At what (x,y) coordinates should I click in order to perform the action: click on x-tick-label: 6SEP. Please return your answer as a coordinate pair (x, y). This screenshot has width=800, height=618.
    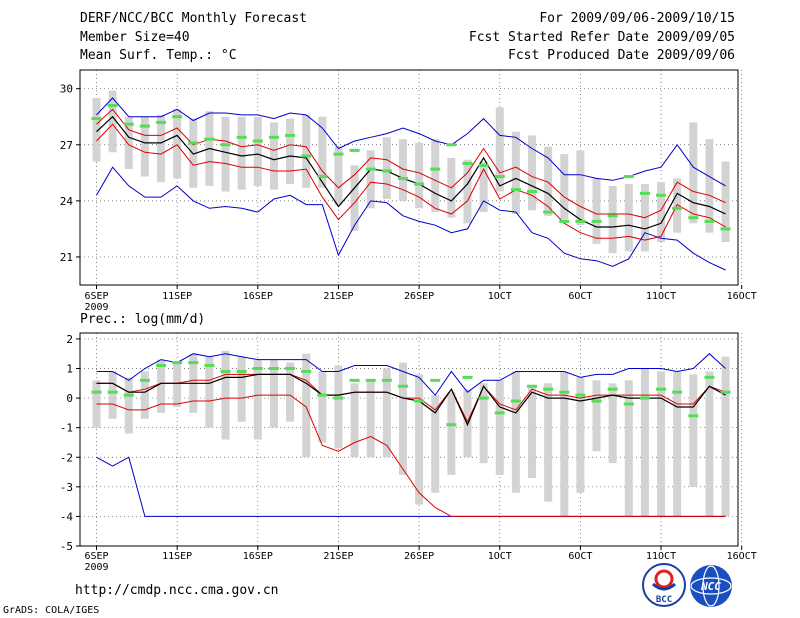
    Looking at the image, I should click on (96, 556).